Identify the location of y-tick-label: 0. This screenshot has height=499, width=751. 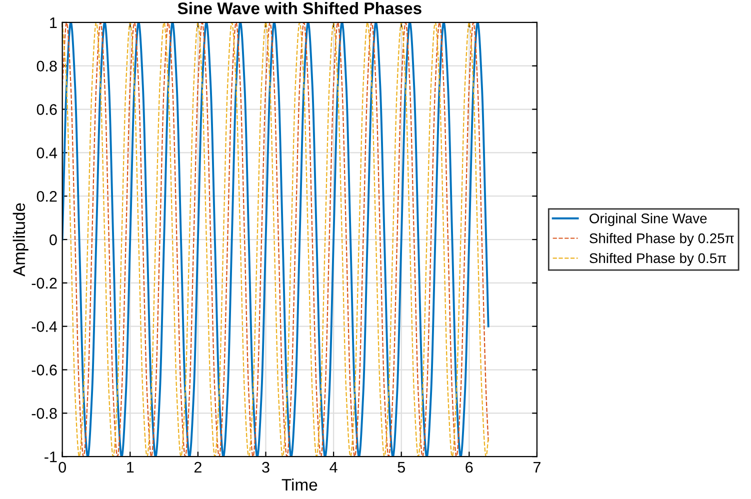
(53, 240).